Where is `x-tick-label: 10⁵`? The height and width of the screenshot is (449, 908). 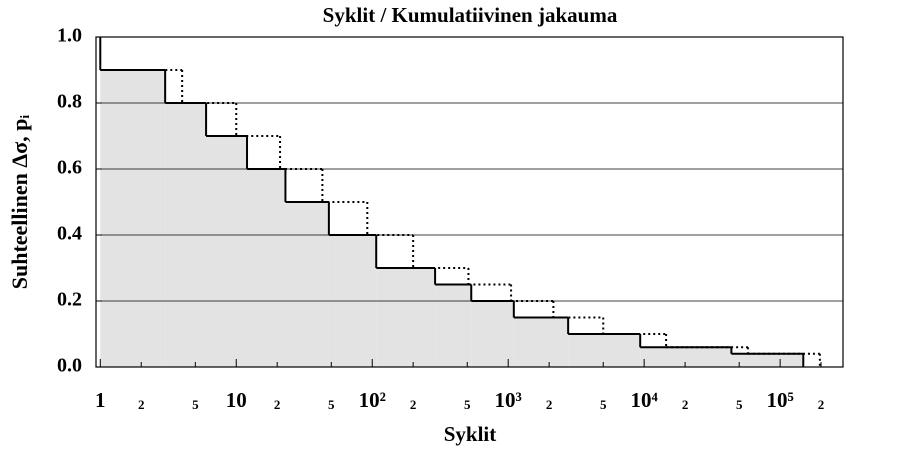 x-tick-label: 10⁵ is located at coordinates (779, 400).